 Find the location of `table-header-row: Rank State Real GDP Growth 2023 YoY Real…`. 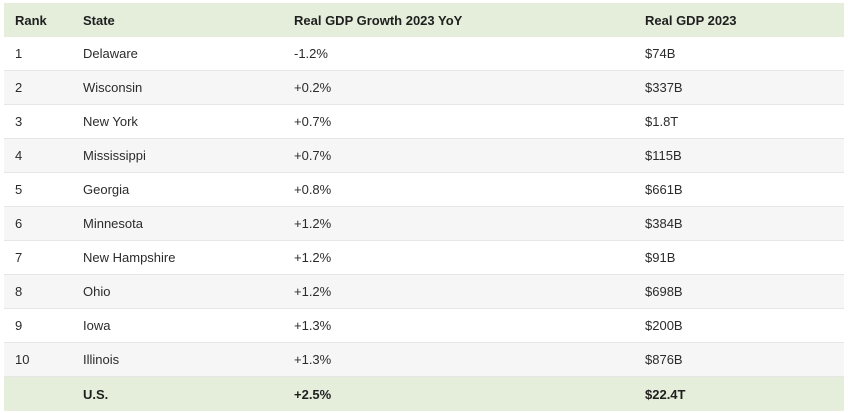

table-header-row: Rank State Real GDP Growth 2023 YoY Real… is located at coordinates (424, 20).